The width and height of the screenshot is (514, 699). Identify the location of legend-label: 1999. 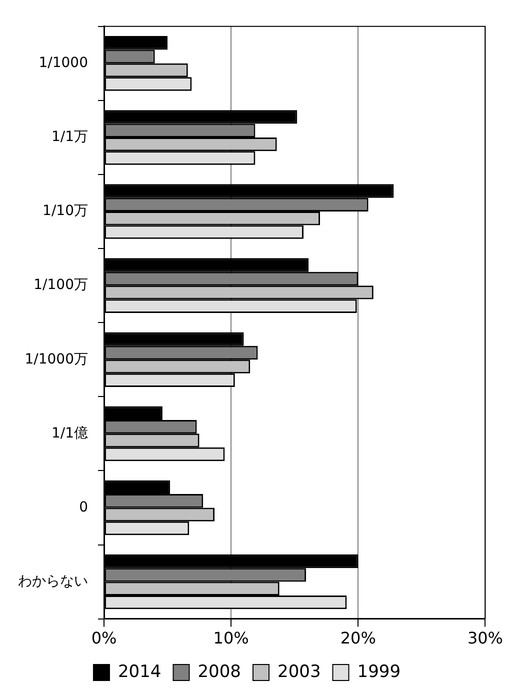
(379, 672).